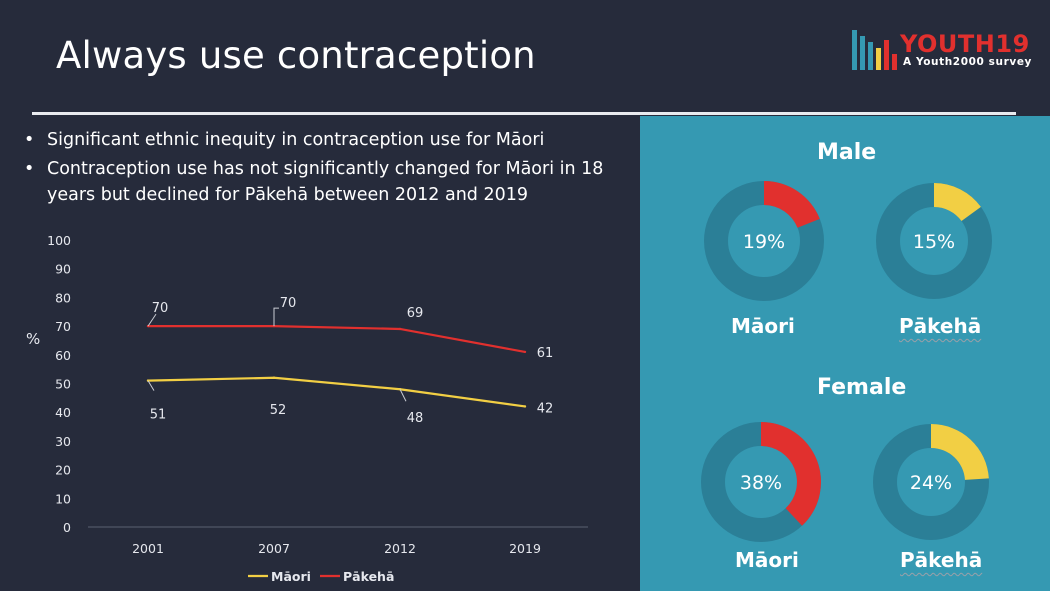 This screenshot has height=591, width=1050. What do you see at coordinates (940, 326) in the screenshot?
I see `donut-label-male-pakeha: Pākehā` at bounding box center [940, 326].